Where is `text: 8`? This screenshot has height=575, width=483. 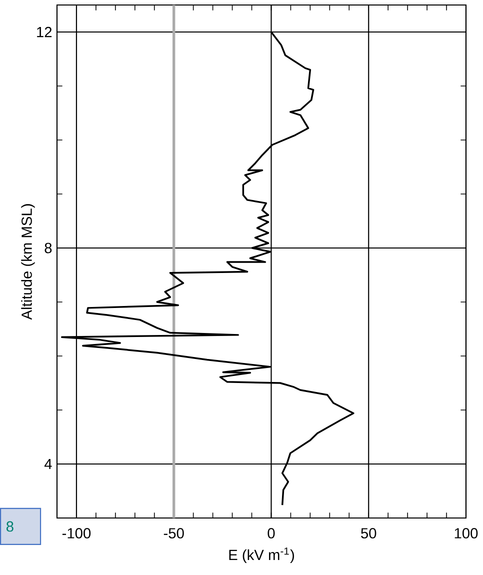
text: 8 is located at coordinates (10, 526).